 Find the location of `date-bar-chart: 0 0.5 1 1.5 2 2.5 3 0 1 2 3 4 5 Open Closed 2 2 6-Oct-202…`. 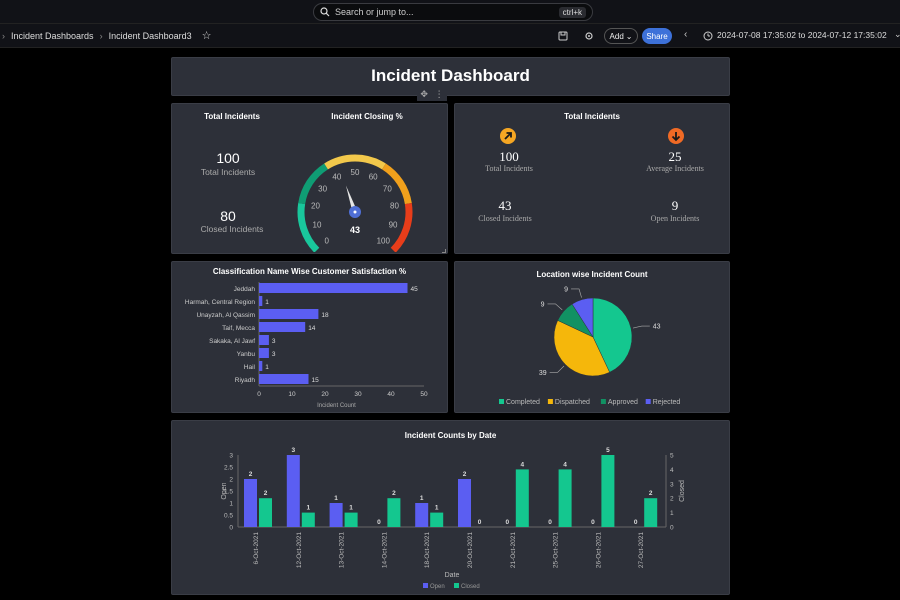

date-bar-chart: 0 0.5 1 1.5 2 2.5 3 0 1 2 3 4 5 Open Closed 2 2 6-Oct-202… is located at coordinates (453, 518).